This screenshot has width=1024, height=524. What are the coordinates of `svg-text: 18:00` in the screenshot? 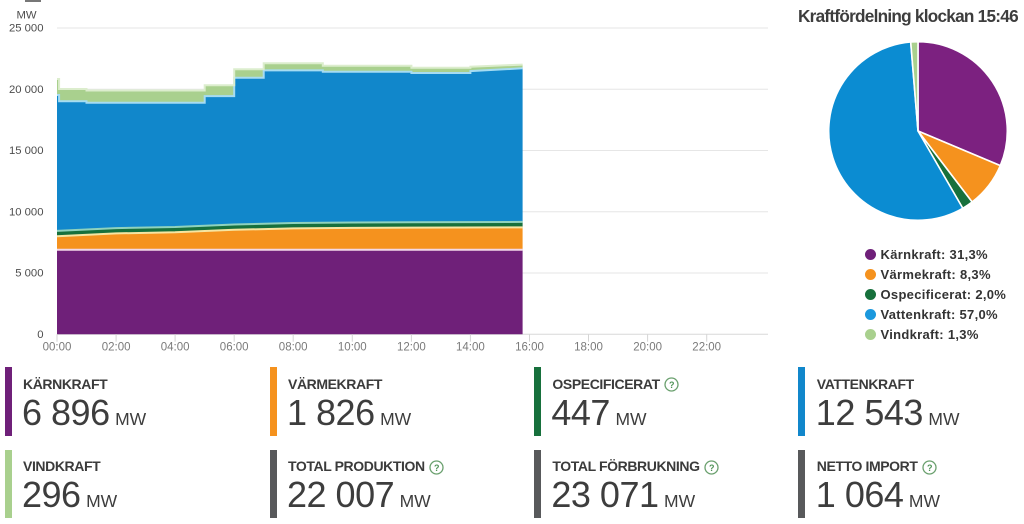 It's located at (588, 348).